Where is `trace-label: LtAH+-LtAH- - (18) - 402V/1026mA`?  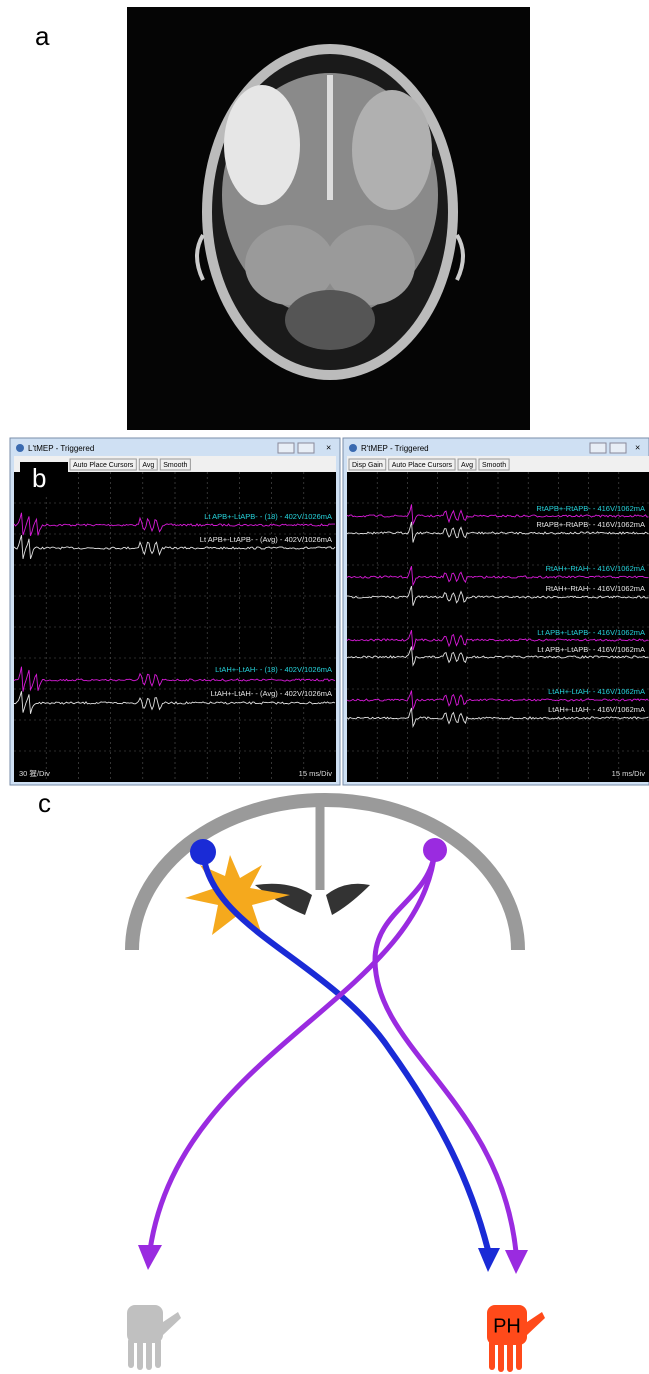 trace-label: LtAH+-LtAH- - (18) - 402V/1026mA is located at coordinates (273, 669).